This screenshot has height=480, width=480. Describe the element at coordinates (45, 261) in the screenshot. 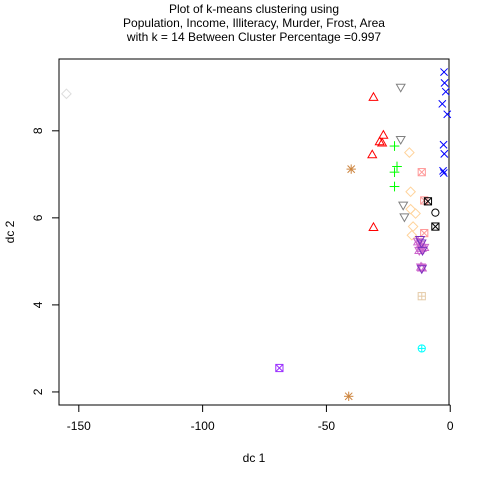

I see `y-axis: 2 4 6 8` at that location.